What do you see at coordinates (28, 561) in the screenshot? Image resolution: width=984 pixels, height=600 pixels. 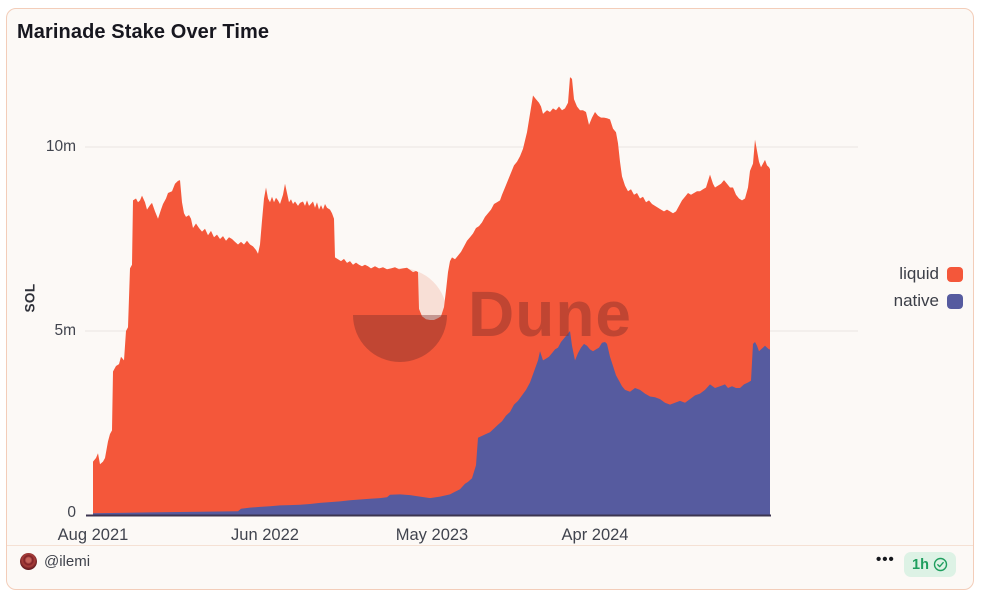 I see `author-avatar` at bounding box center [28, 561].